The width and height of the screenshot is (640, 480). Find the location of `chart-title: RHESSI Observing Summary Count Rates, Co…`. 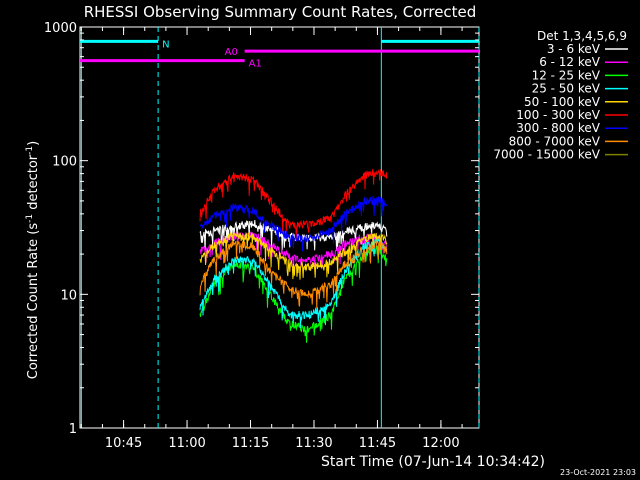

chart-title: RHESSI Observing Summary Count Rates, Co… is located at coordinates (280, 12).